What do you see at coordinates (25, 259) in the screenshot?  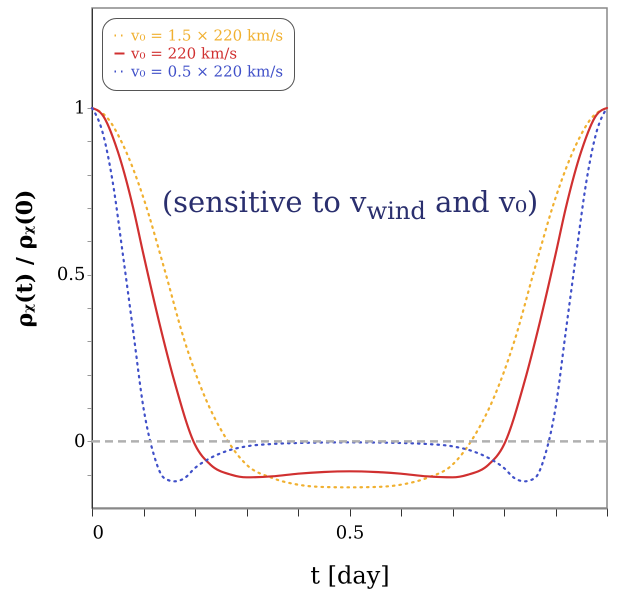 I see `y-axis-title: ρᵪ(t) / ρᵪ(0)` at bounding box center [25, 259].